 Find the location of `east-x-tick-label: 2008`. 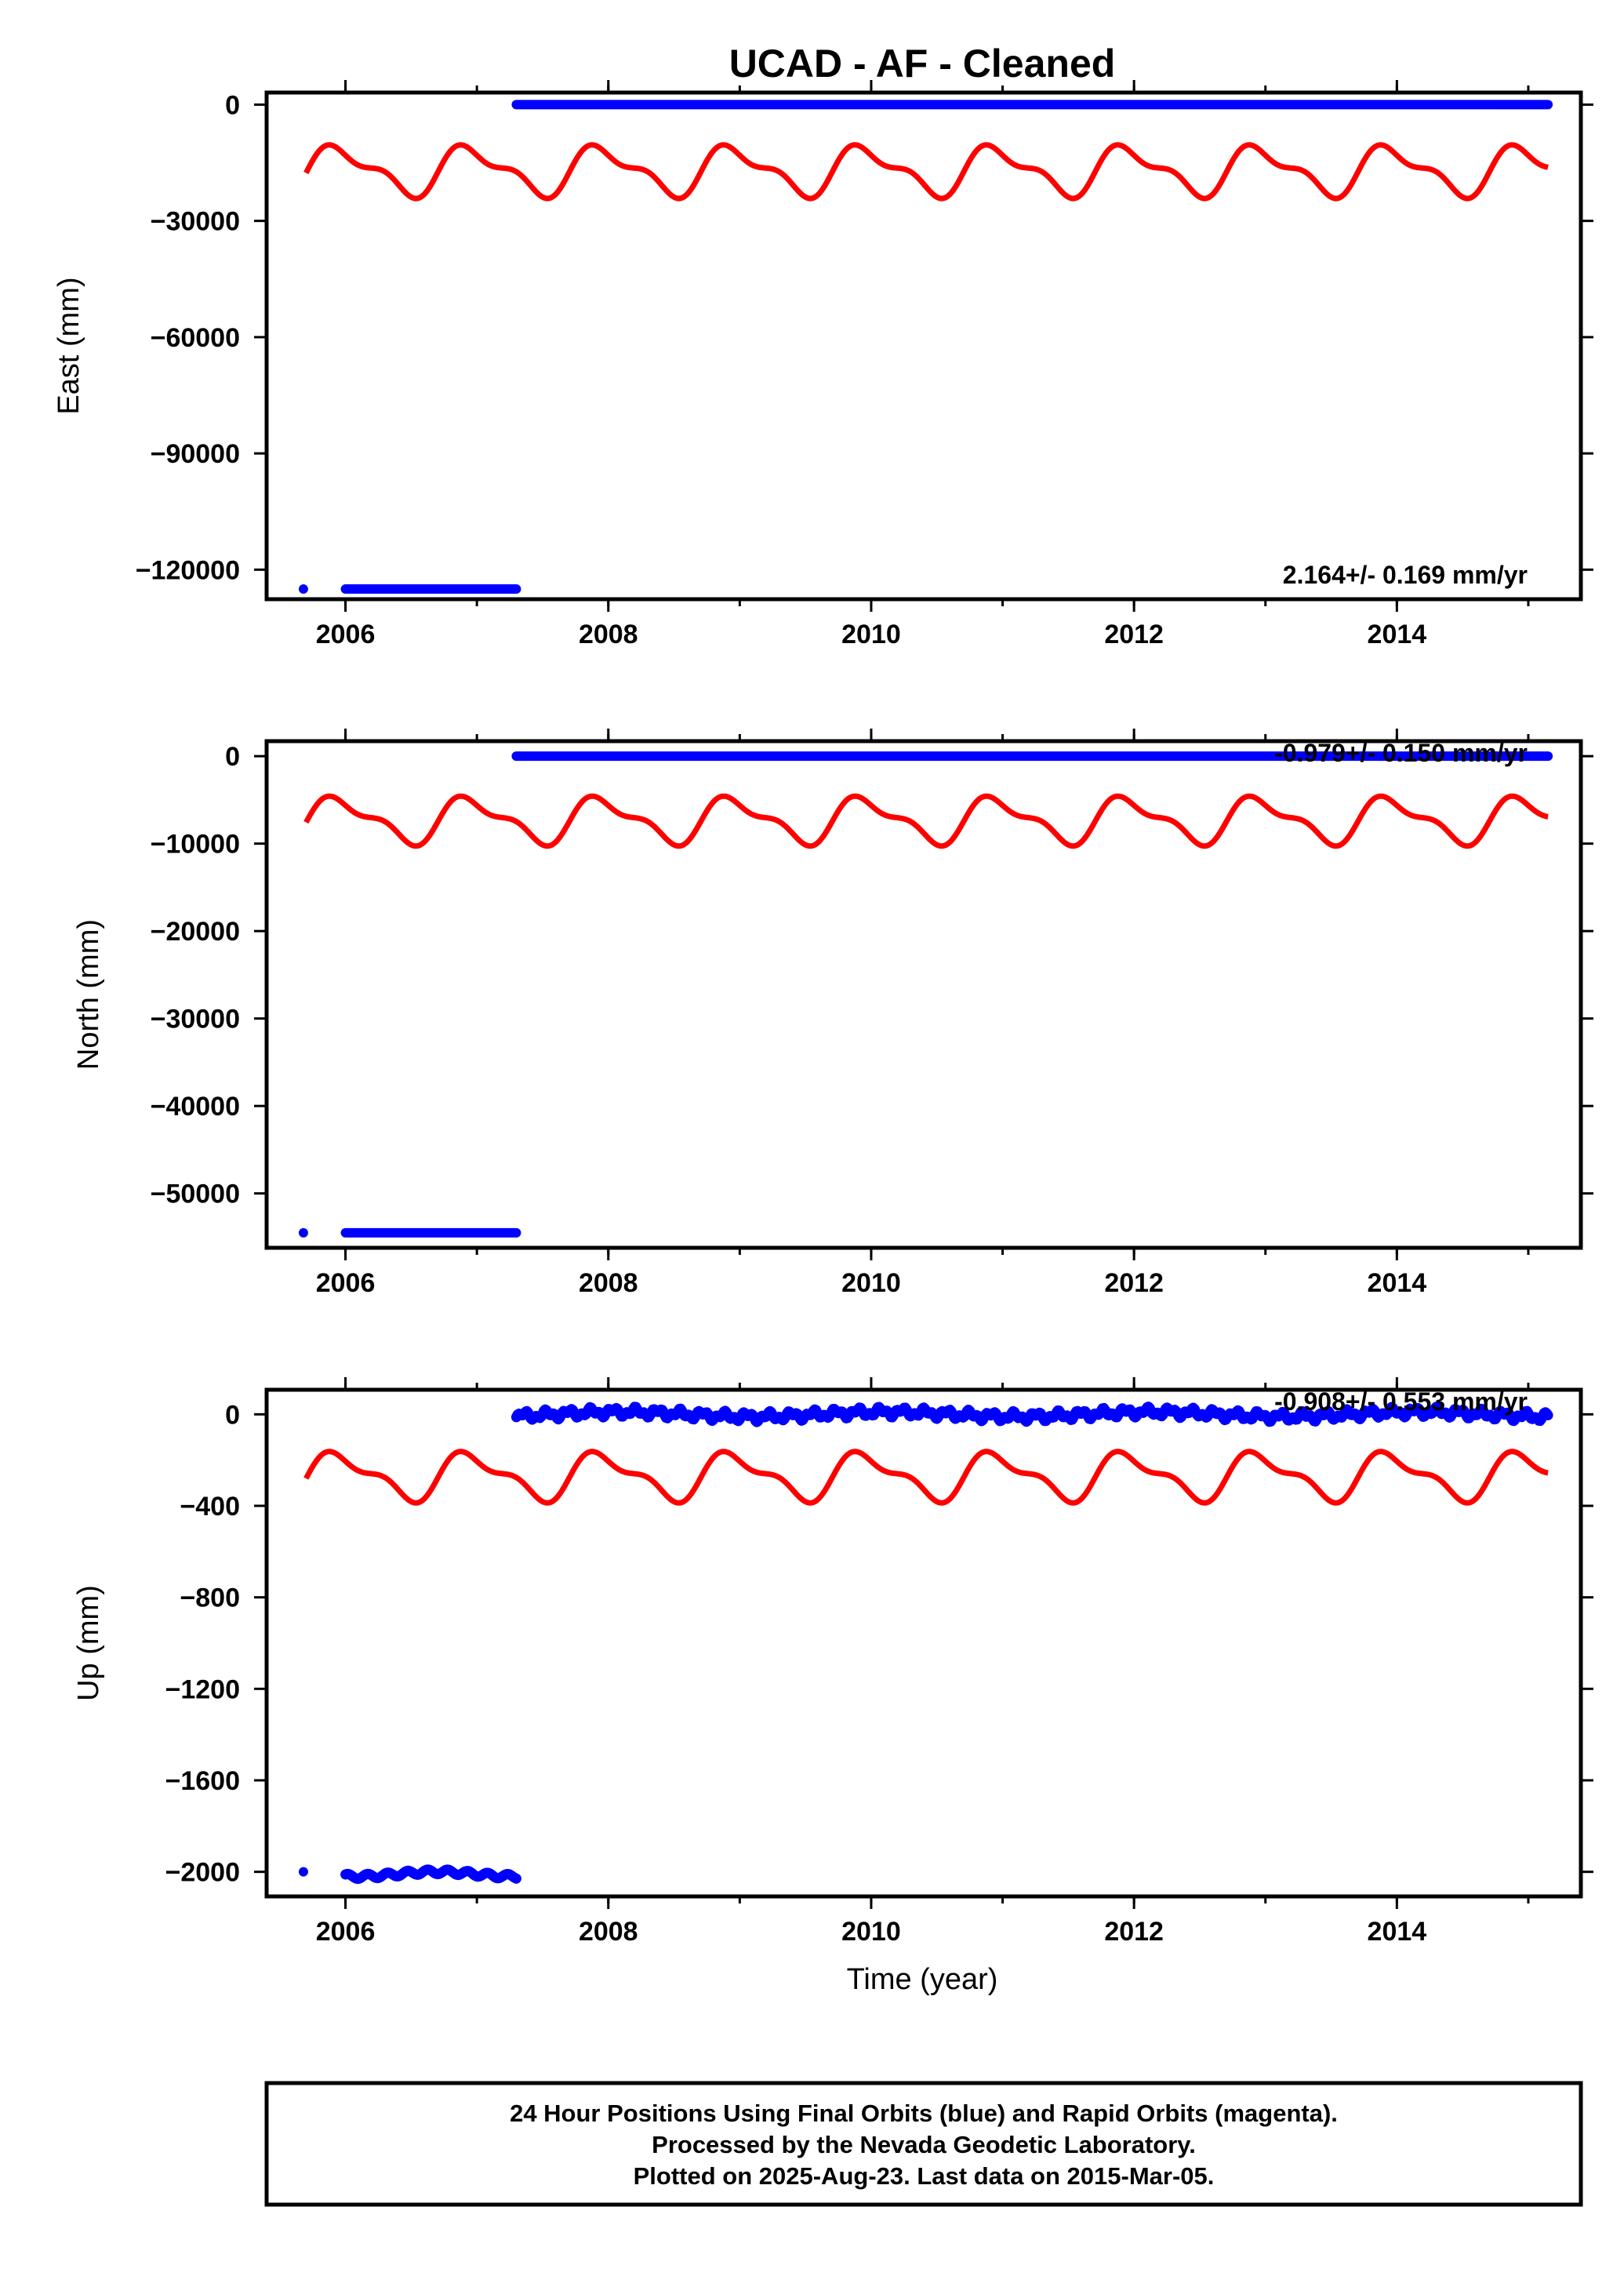

east-x-tick-label: 2008 is located at coordinates (608, 634).